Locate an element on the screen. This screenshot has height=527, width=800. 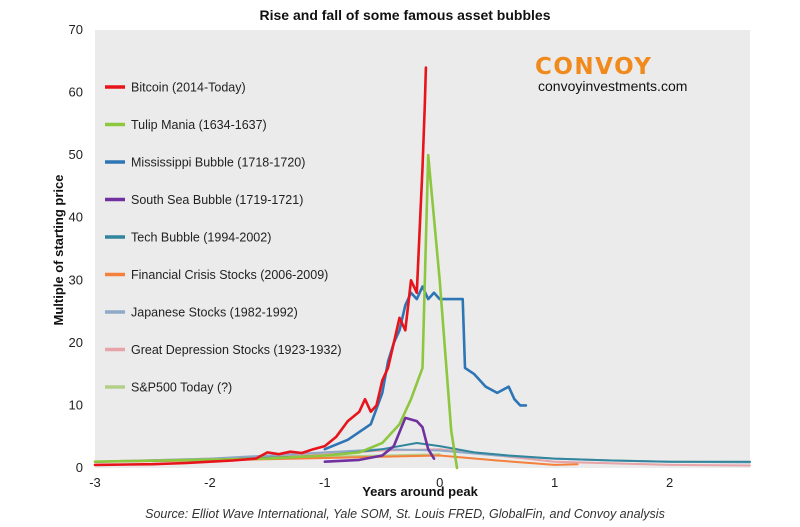
legend-label: Tulip Mania (1634-1637) is located at coordinates (199, 125).